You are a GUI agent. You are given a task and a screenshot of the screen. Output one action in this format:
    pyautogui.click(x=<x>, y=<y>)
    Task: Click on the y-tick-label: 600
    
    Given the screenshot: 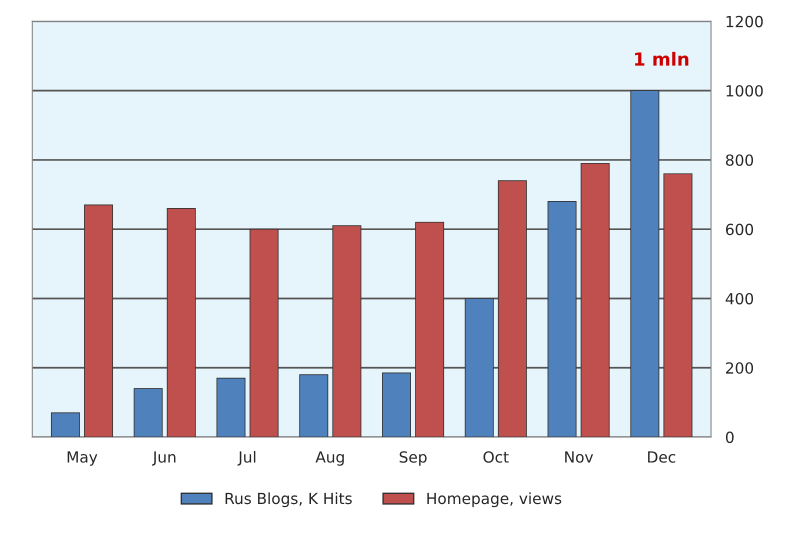 What is the action you would take?
    pyautogui.click(x=740, y=230)
    